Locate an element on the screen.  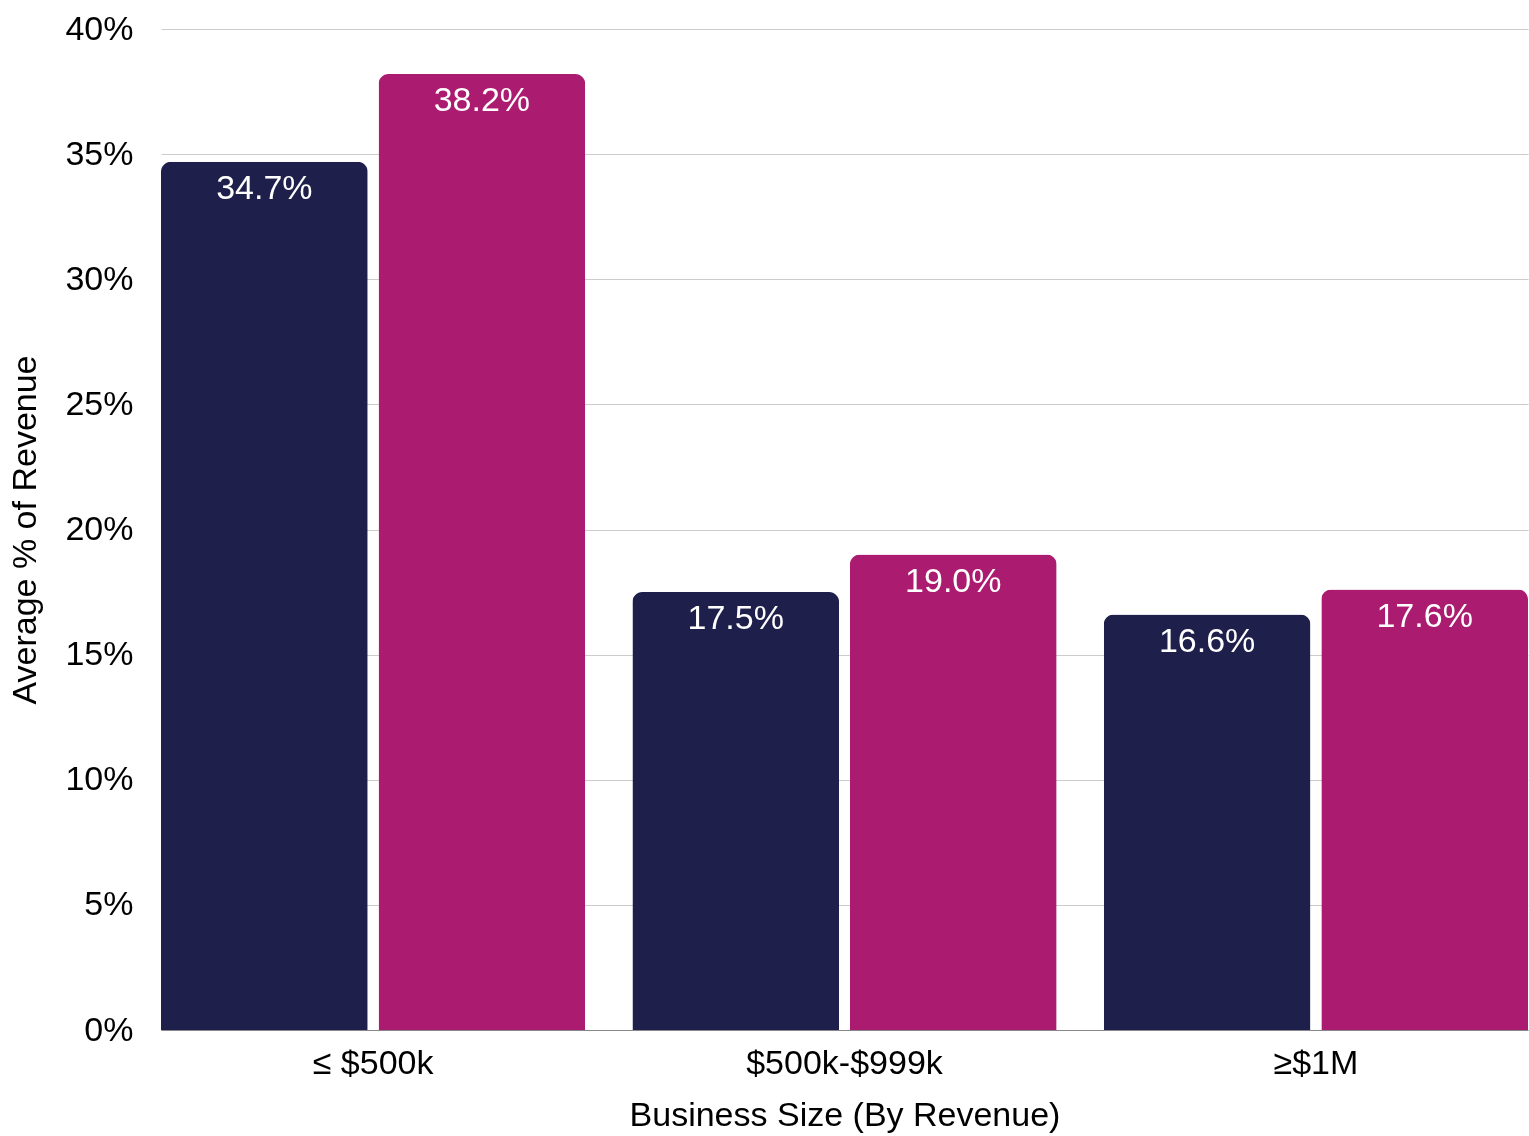
data-label: 38.2% is located at coordinates (482, 99).